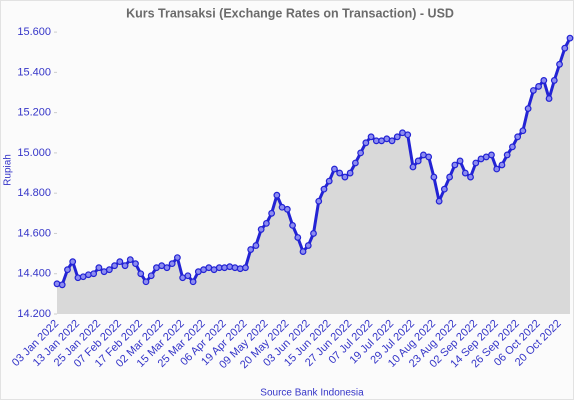 The image size is (574, 400). I want to click on y-tick-label: 15.200, so click(34, 113).